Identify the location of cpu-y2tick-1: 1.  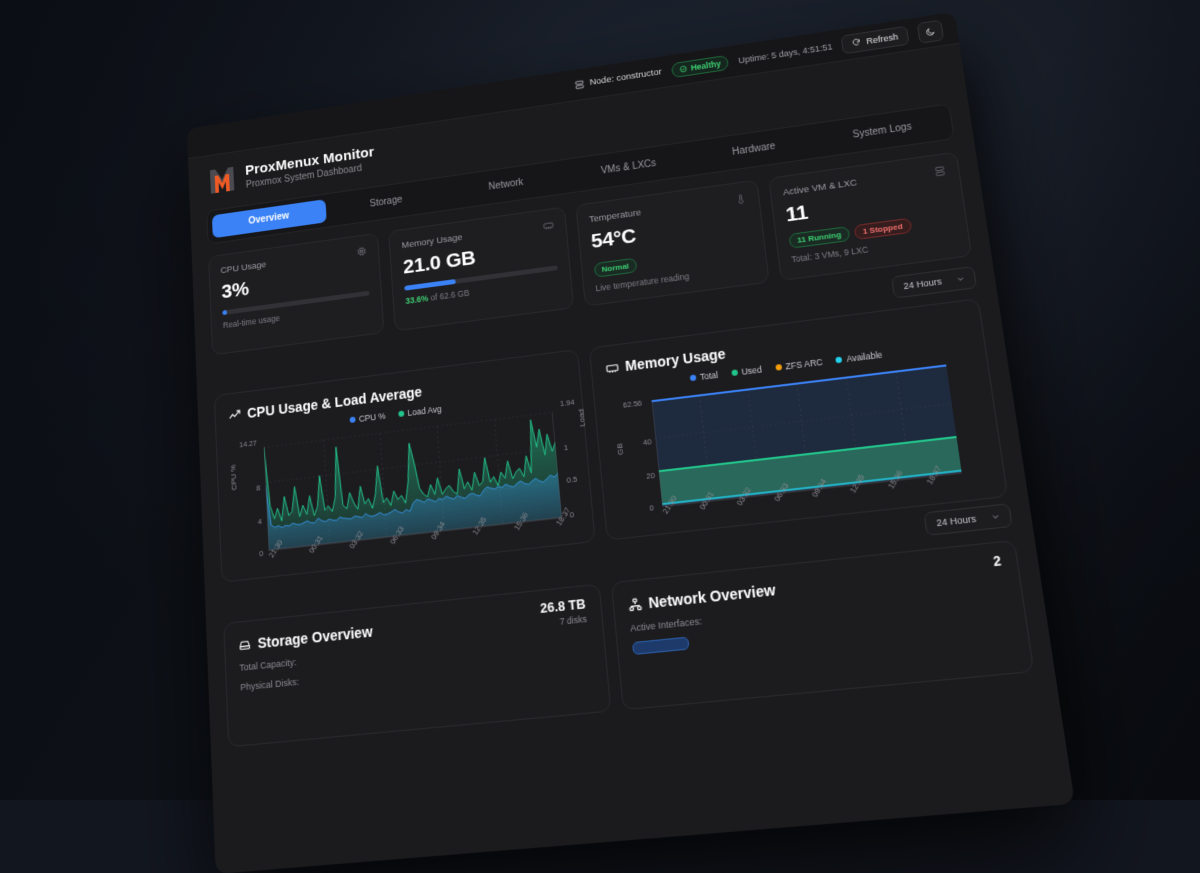
(565, 448).